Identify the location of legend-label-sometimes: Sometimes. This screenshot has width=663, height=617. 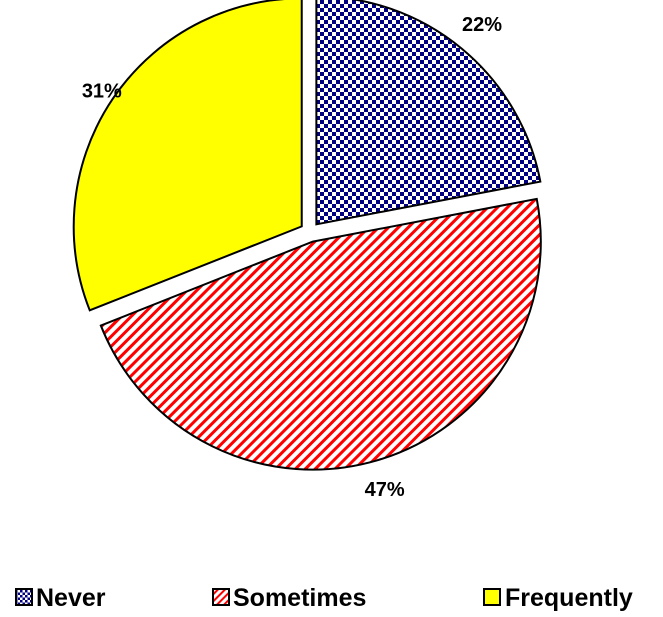
(299, 598).